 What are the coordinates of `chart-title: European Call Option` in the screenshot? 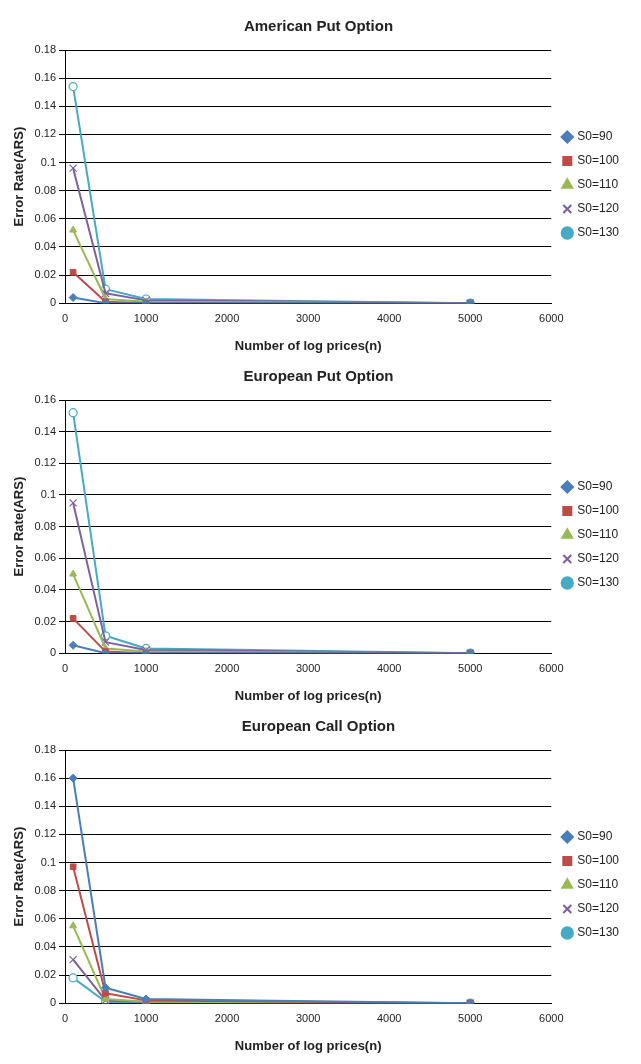 It's located at (318, 726).